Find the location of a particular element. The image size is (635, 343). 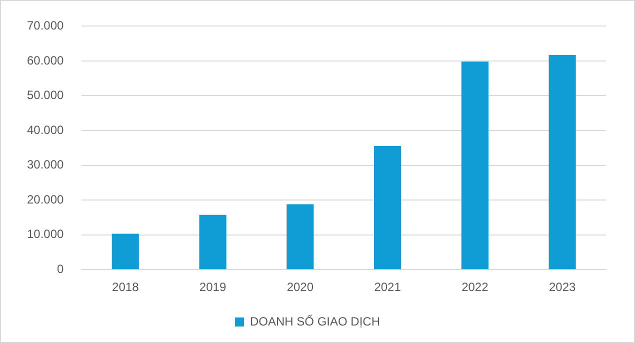

y-tick-label: 0 is located at coordinates (60, 269).